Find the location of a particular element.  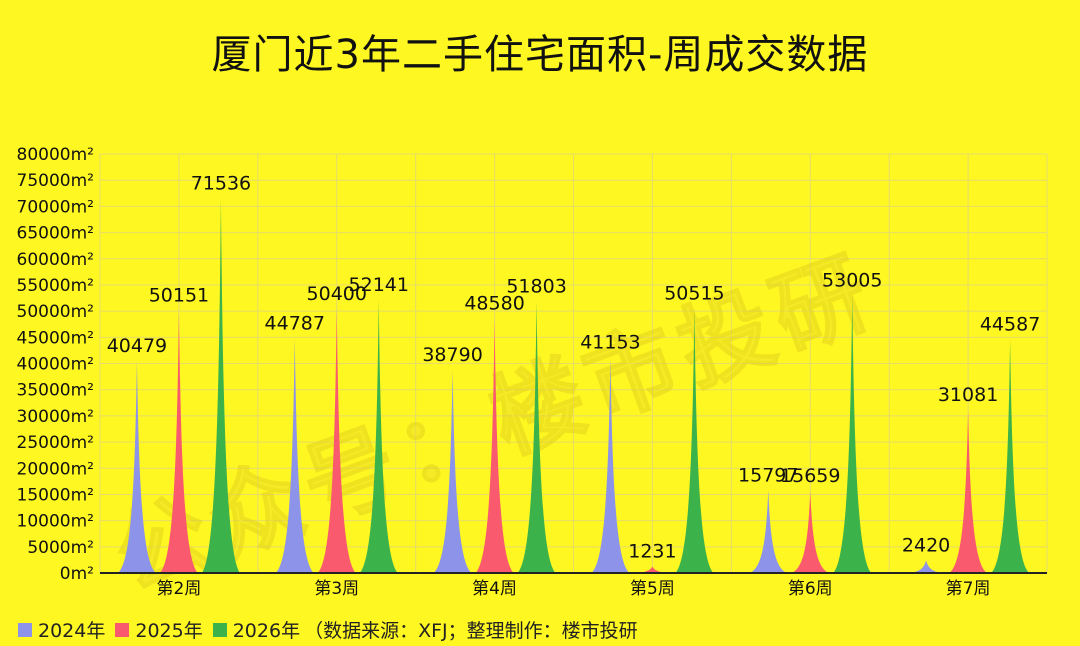

y-tick-label: 40000m² is located at coordinates (55, 365).